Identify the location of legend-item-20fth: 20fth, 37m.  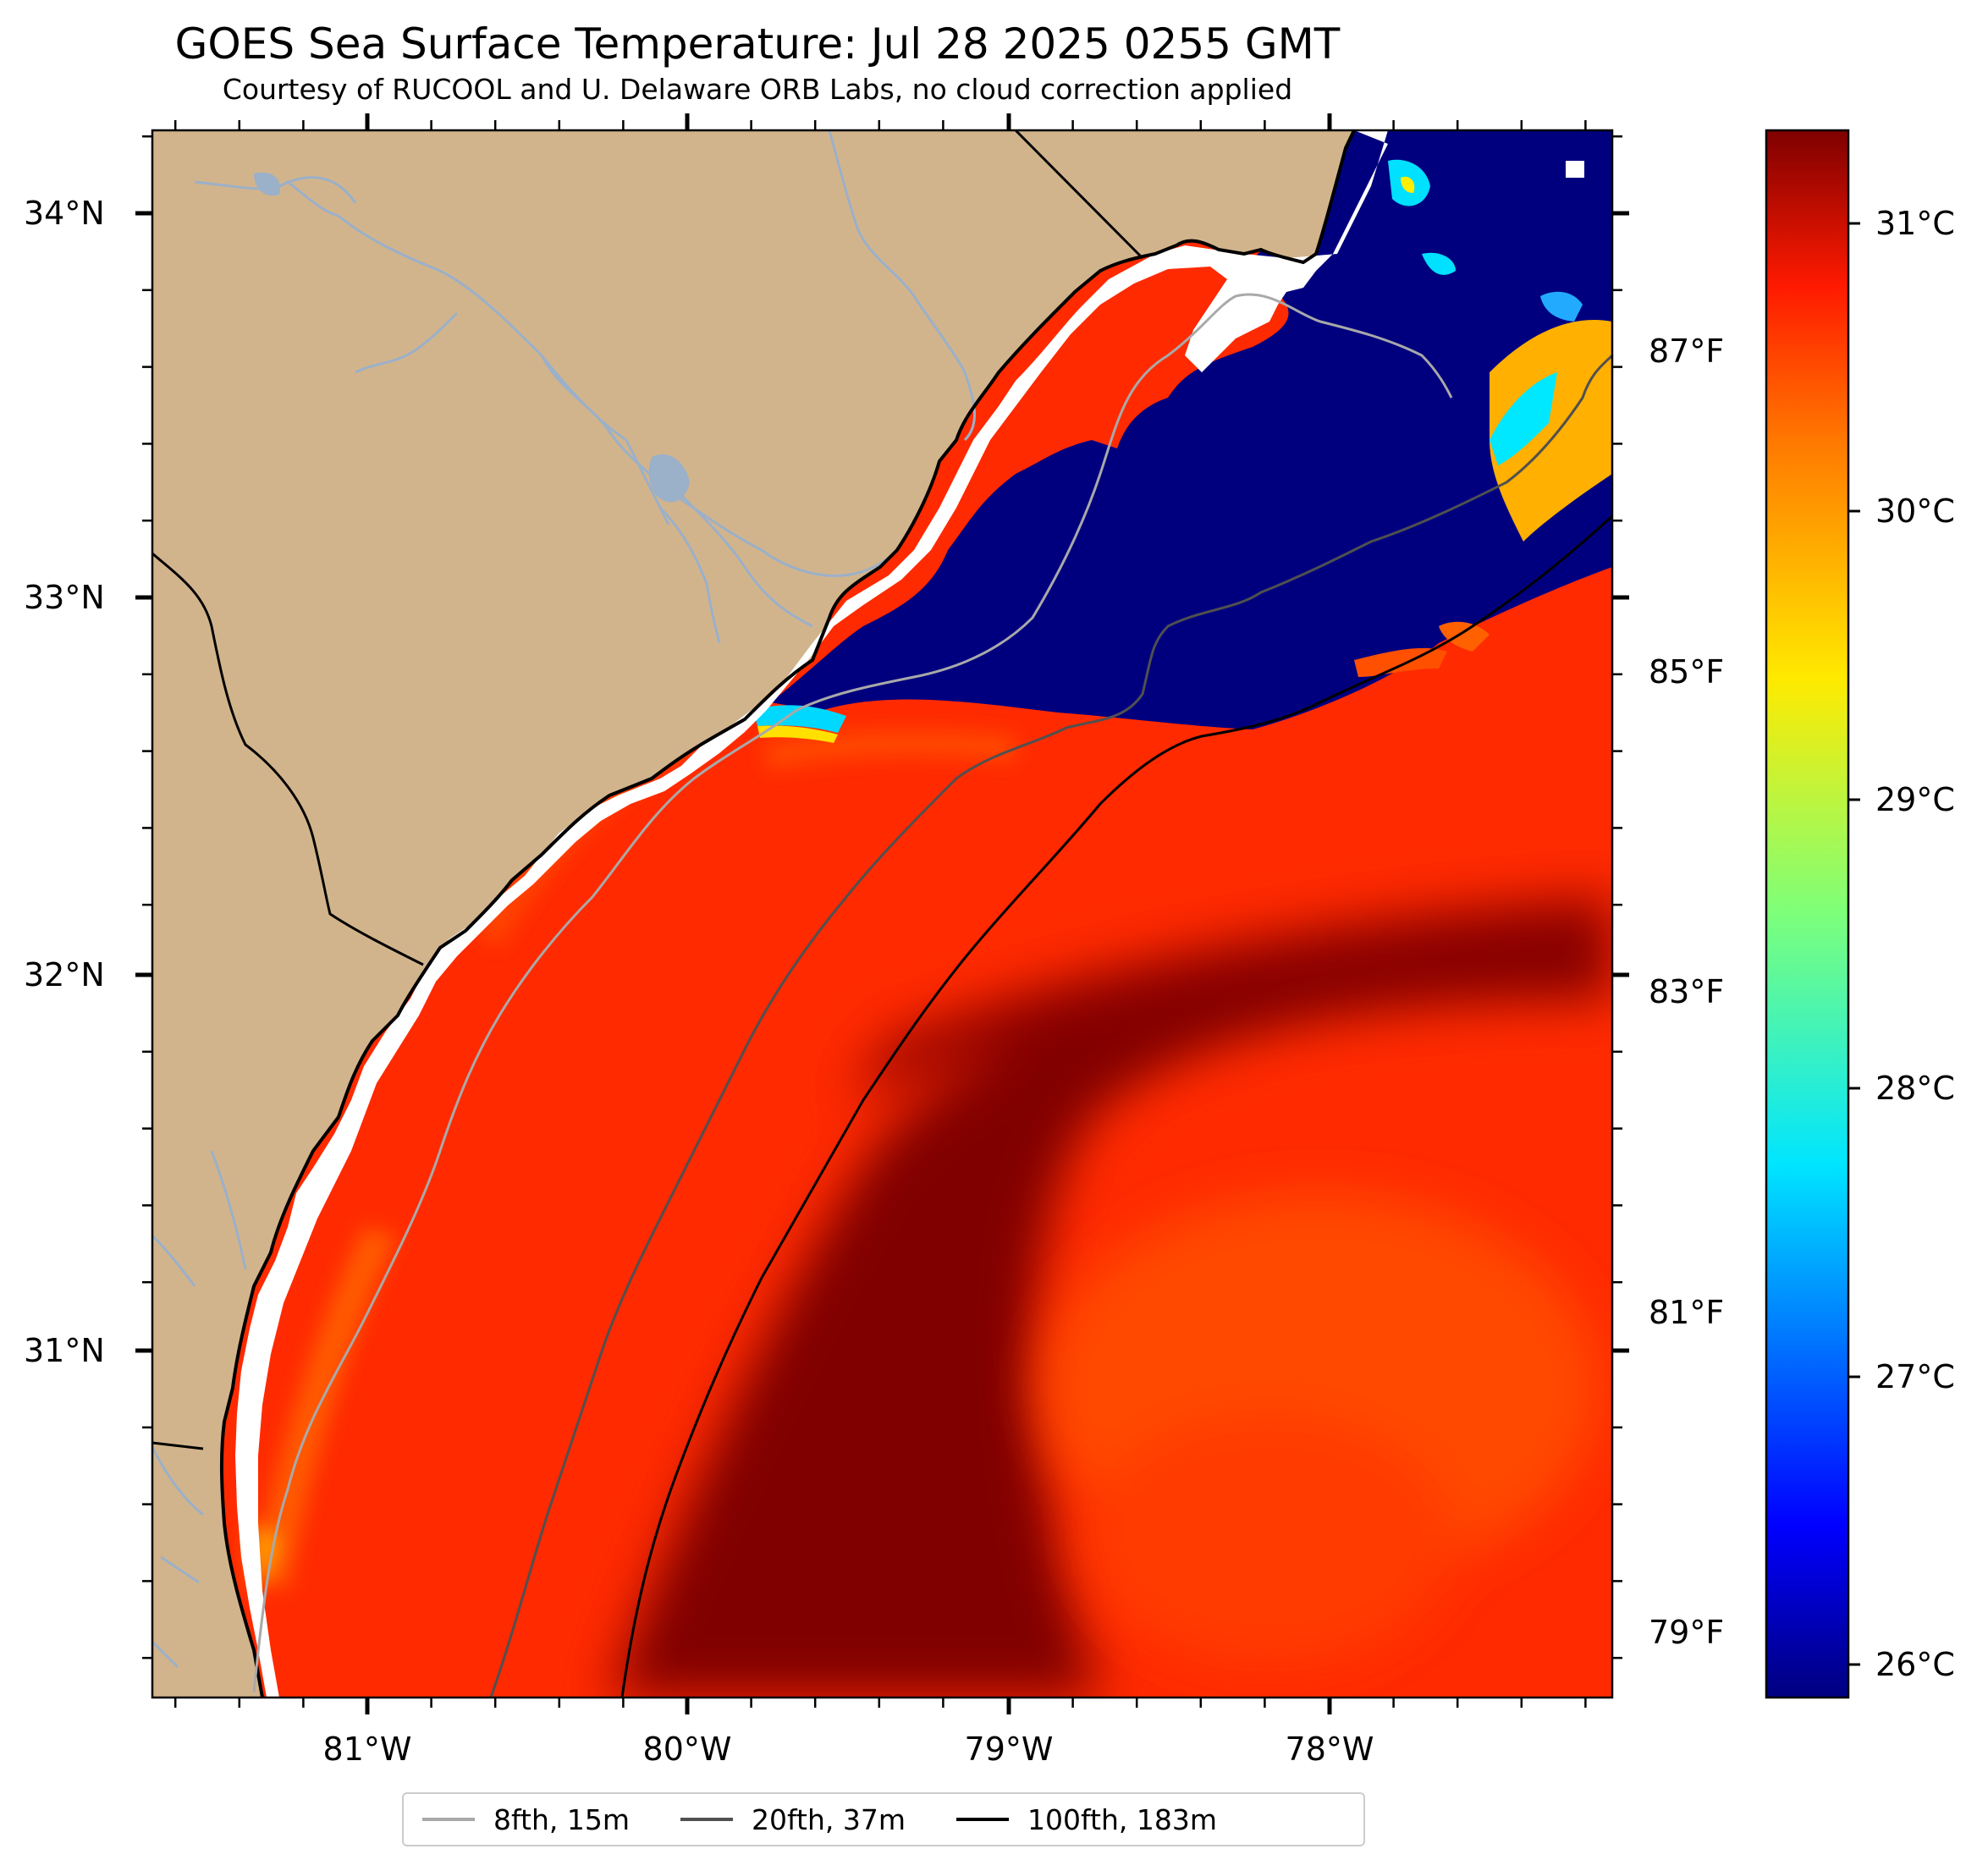
(793, 1820).